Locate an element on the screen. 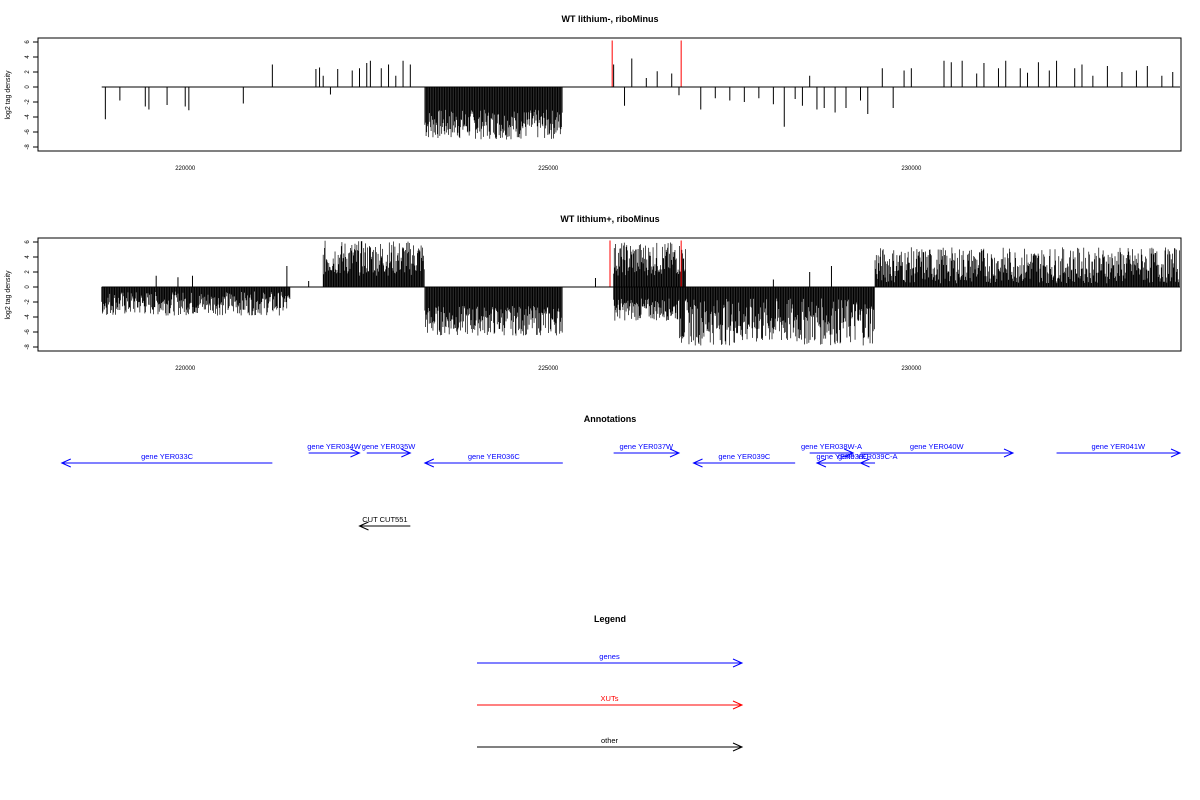 This screenshot has height=800, width=1200. legend-title: Legend is located at coordinates (610, 619).